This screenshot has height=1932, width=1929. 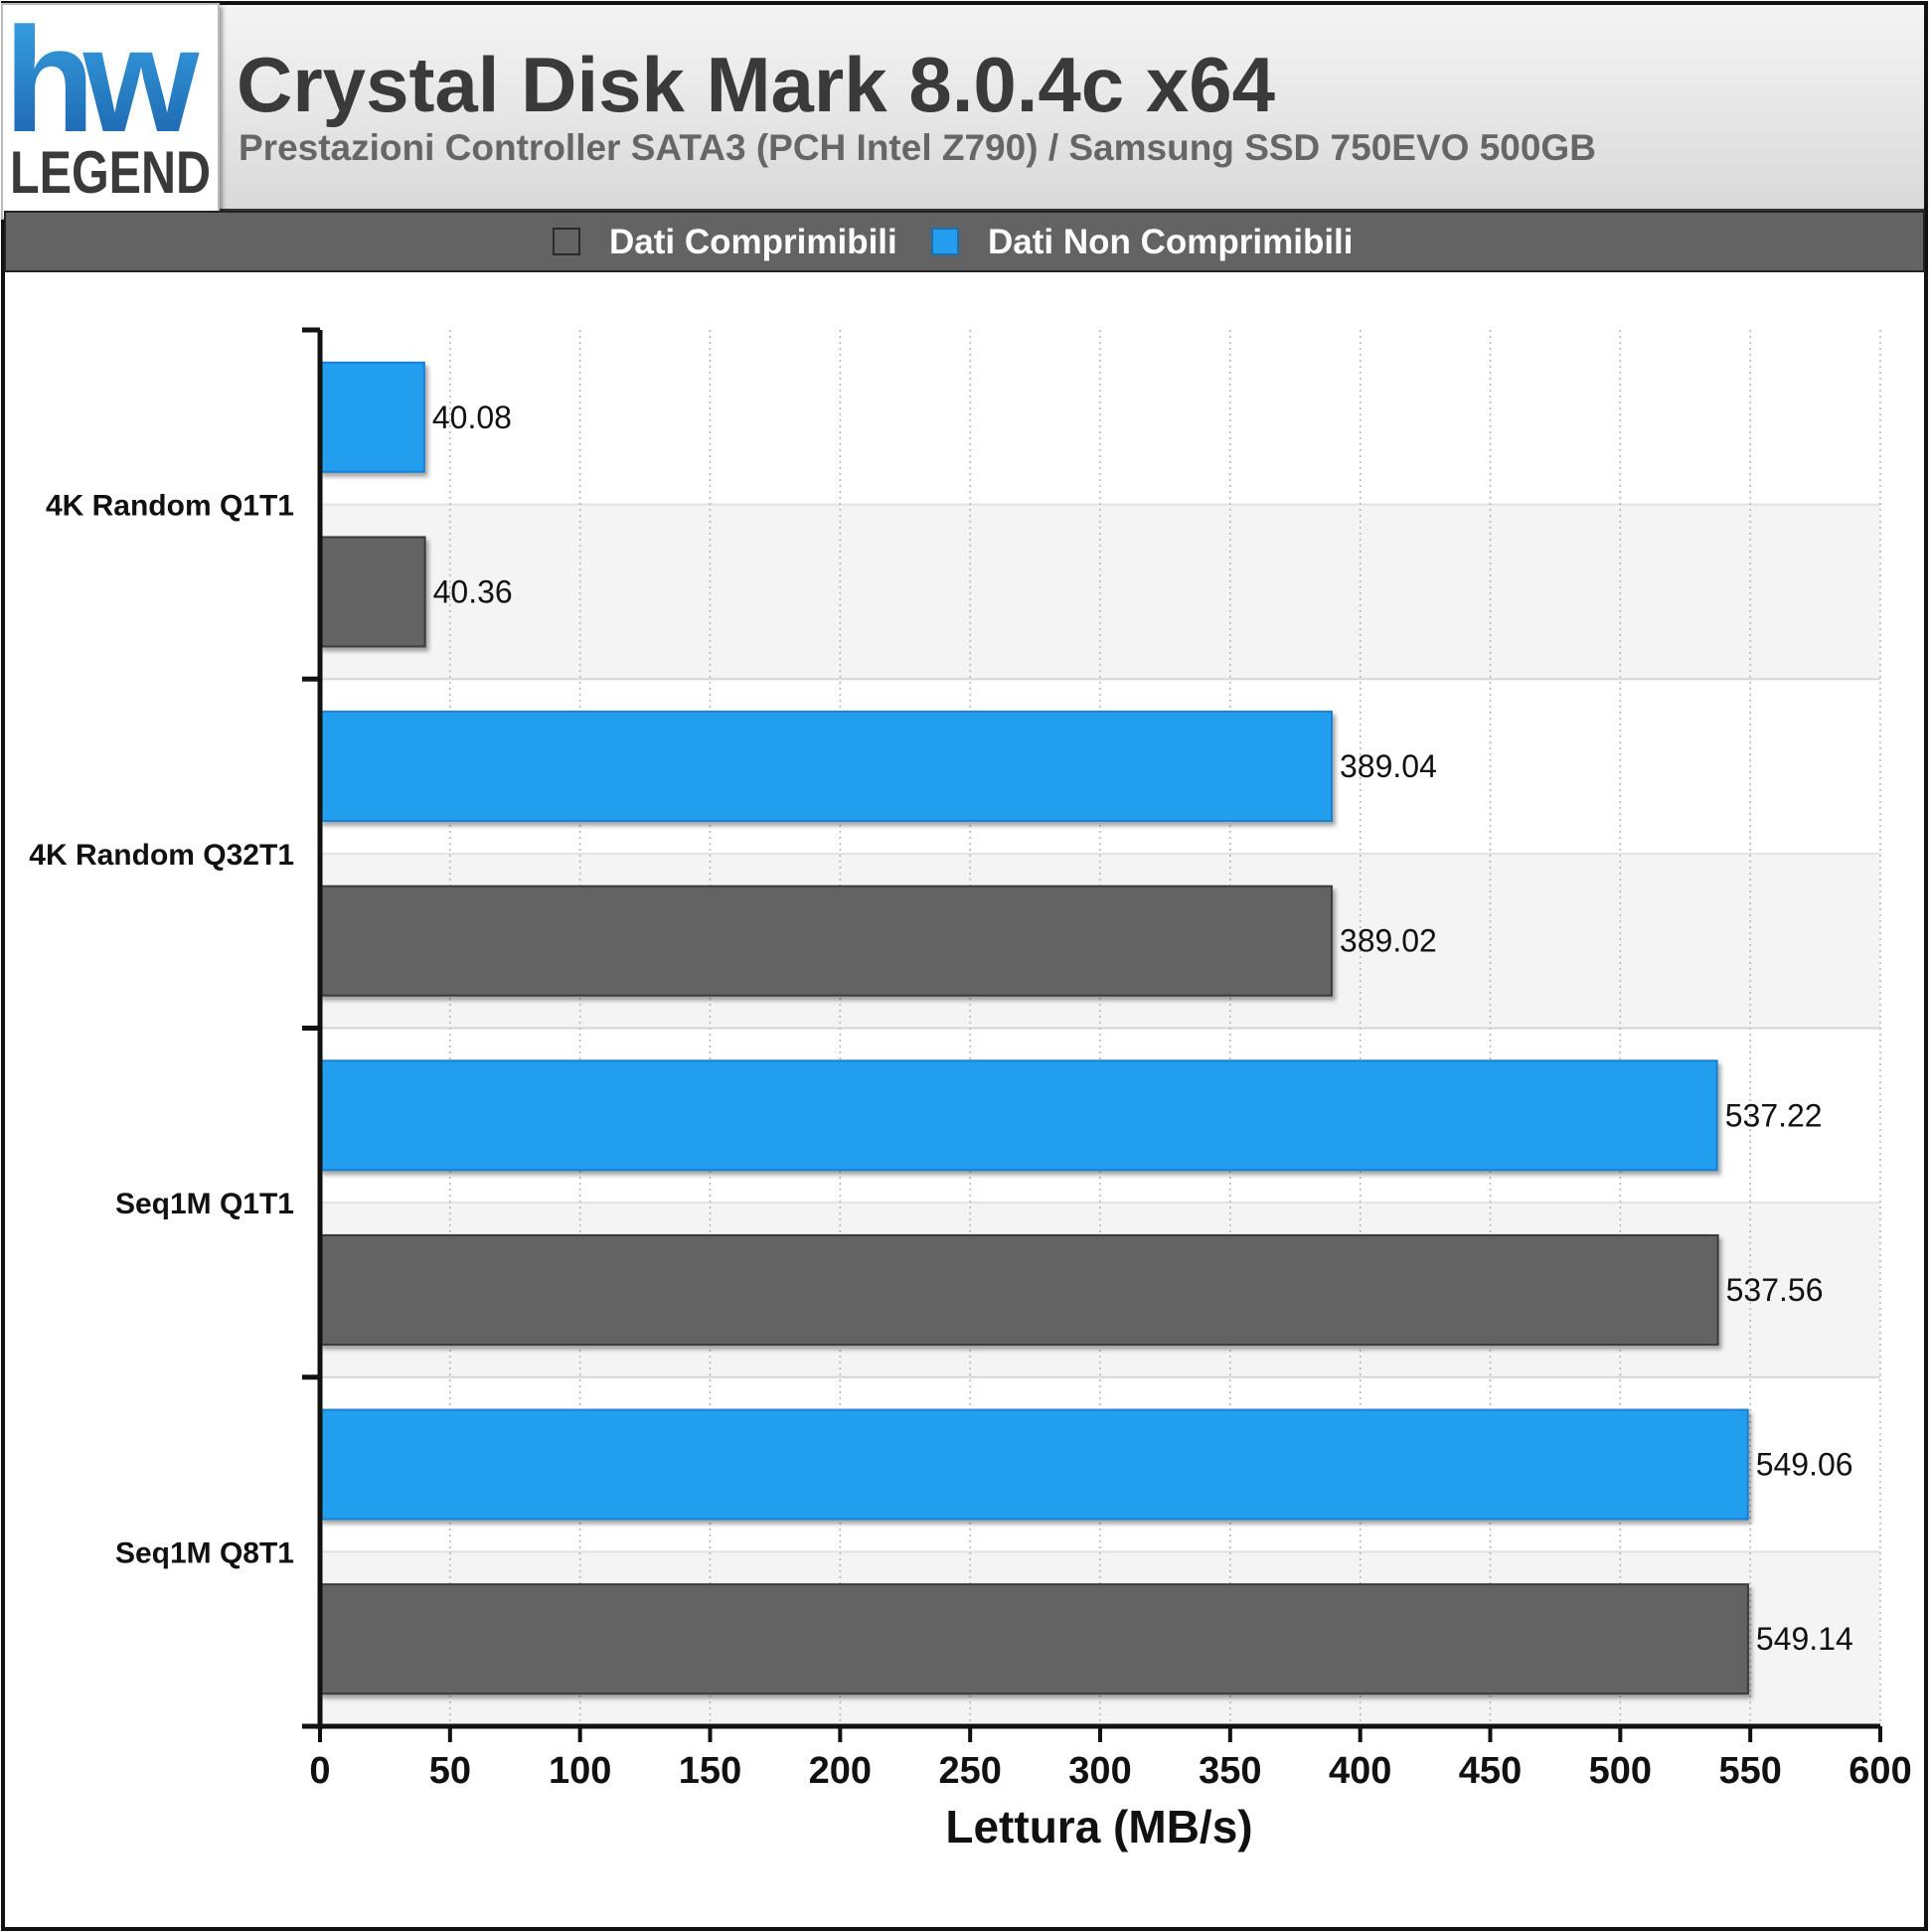 What do you see at coordinates (110, 172) in the screenshot?
I see `logo-wordmark: LEGEND` at bounding box center [110, 172].